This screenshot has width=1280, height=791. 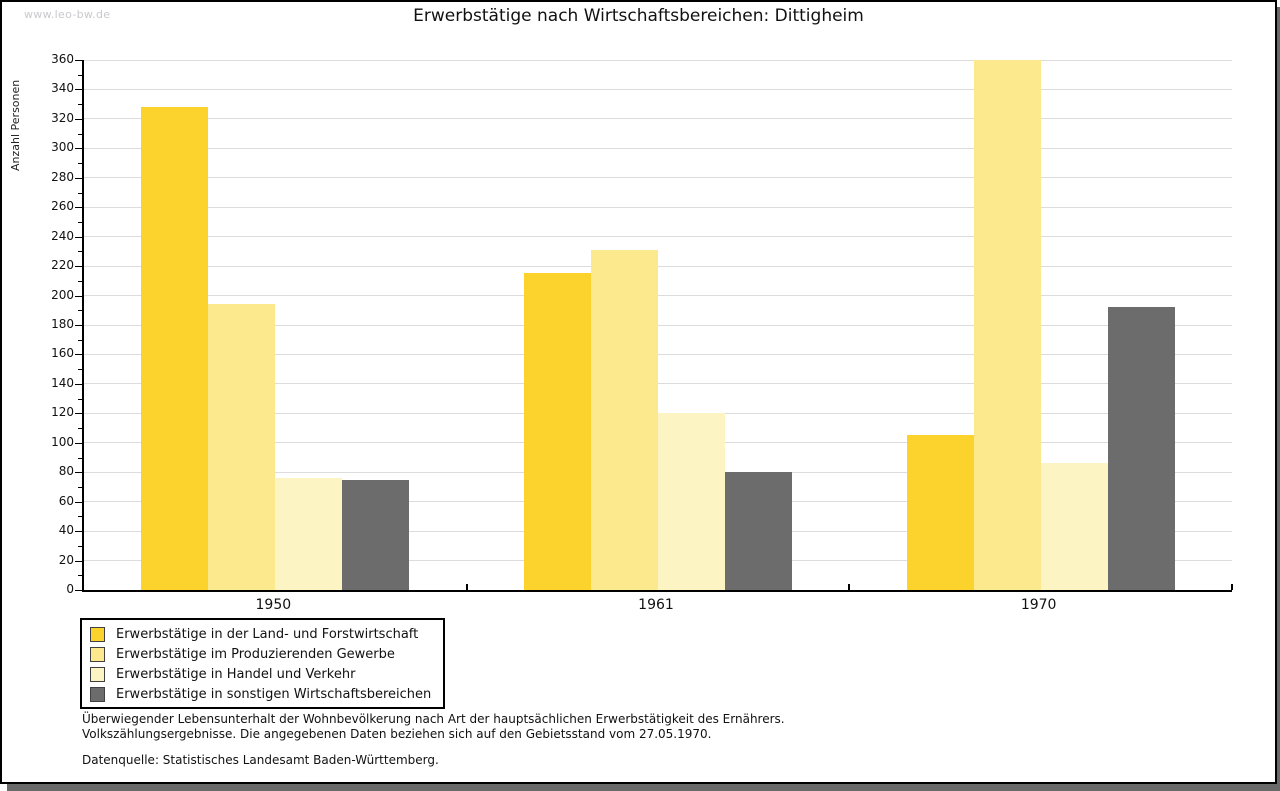 I want to click on bar-1950-series3, so click(x=309, y=534).